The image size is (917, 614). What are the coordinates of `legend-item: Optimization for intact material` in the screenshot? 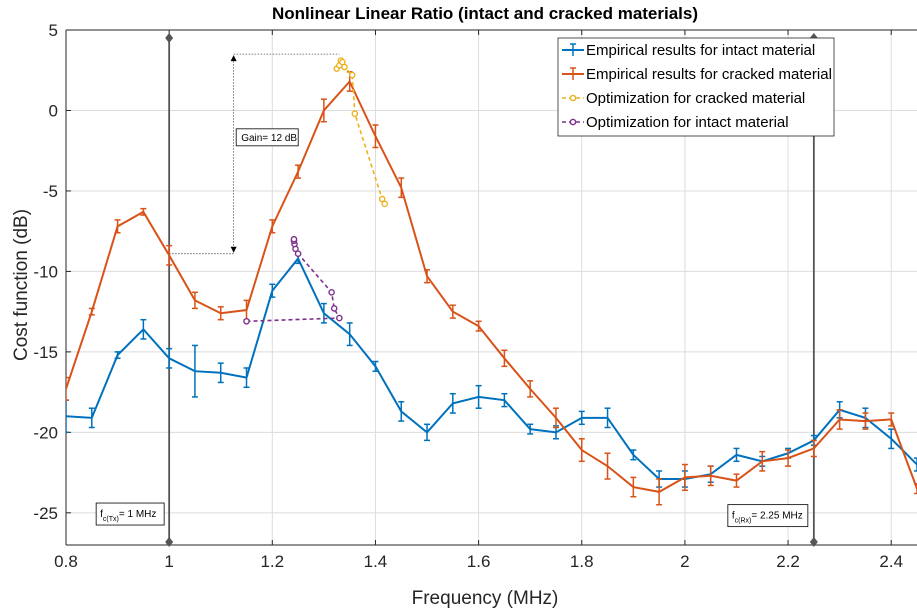 It's located at (675, 122).